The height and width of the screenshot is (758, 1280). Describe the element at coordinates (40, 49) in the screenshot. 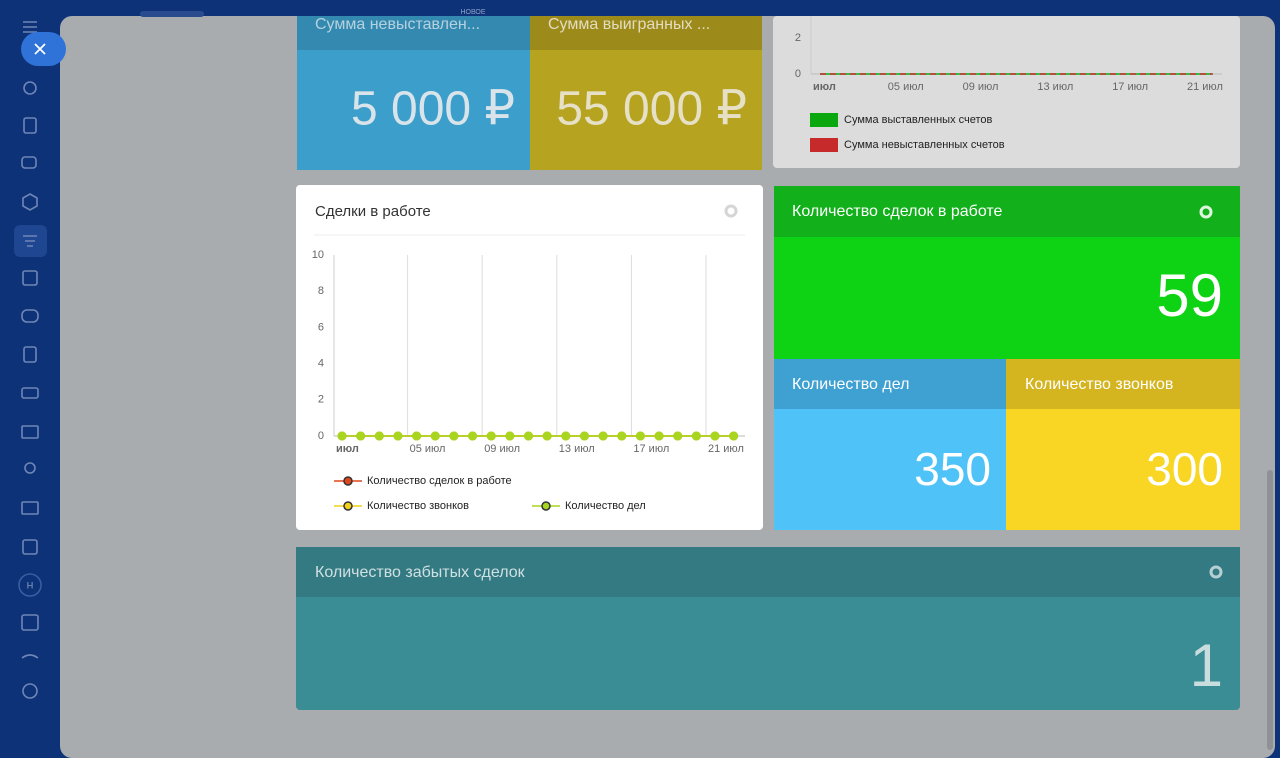

I see `close-icon` at that location.